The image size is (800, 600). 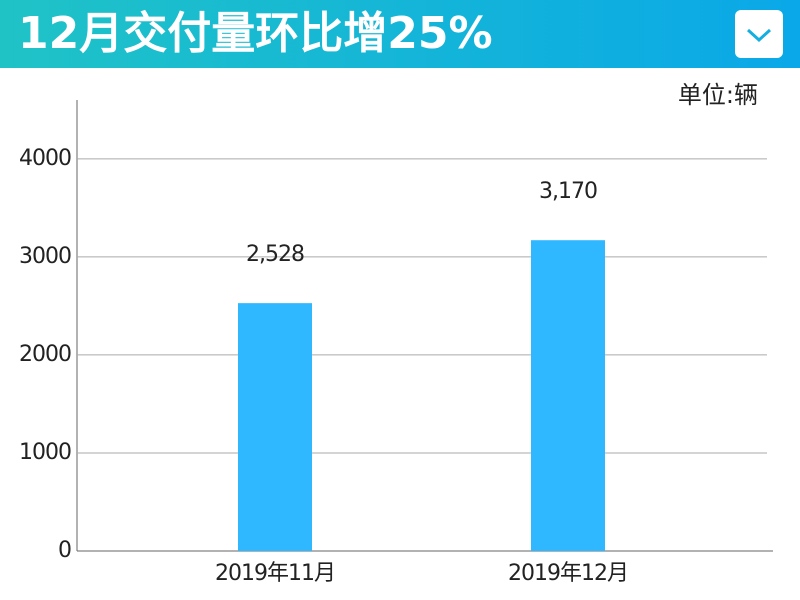 What do you see at coordinates (45, 158) in the screenshot?
I see `y-tick-label: 4000` at bounding box center [45, 158].